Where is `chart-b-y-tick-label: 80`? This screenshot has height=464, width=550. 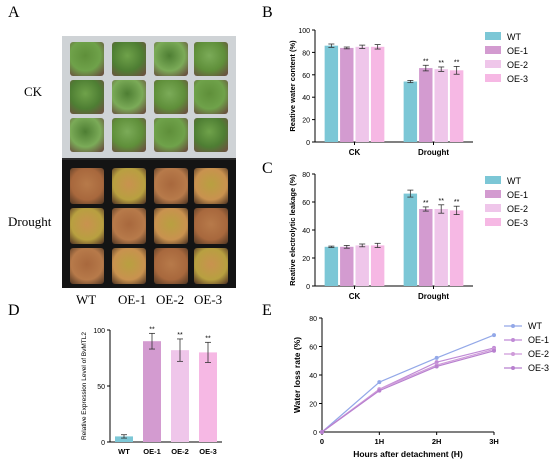 chart-b-y-tick-label: 80 is located at coordinates (306, 53).